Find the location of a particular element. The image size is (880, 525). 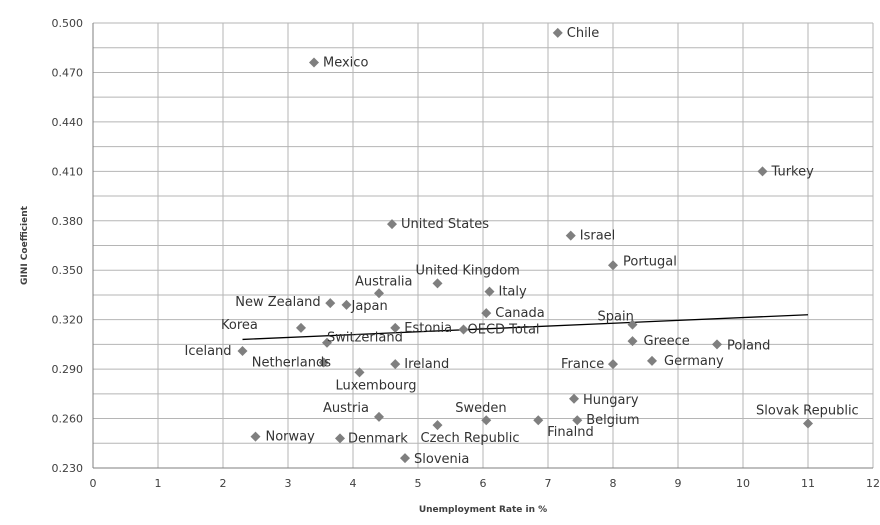

point-label: Korea is located at coordinates (239, 325).